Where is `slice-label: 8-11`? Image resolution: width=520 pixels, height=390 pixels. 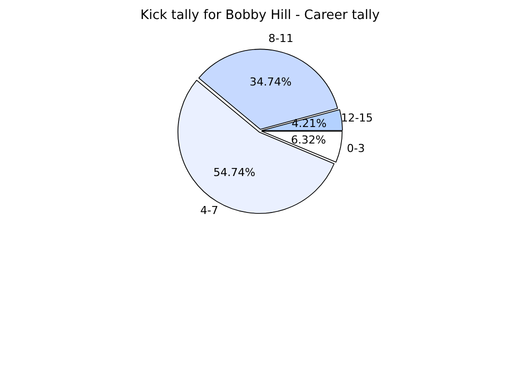
slice-label: 8-11 is located at coordinates (281, 39).